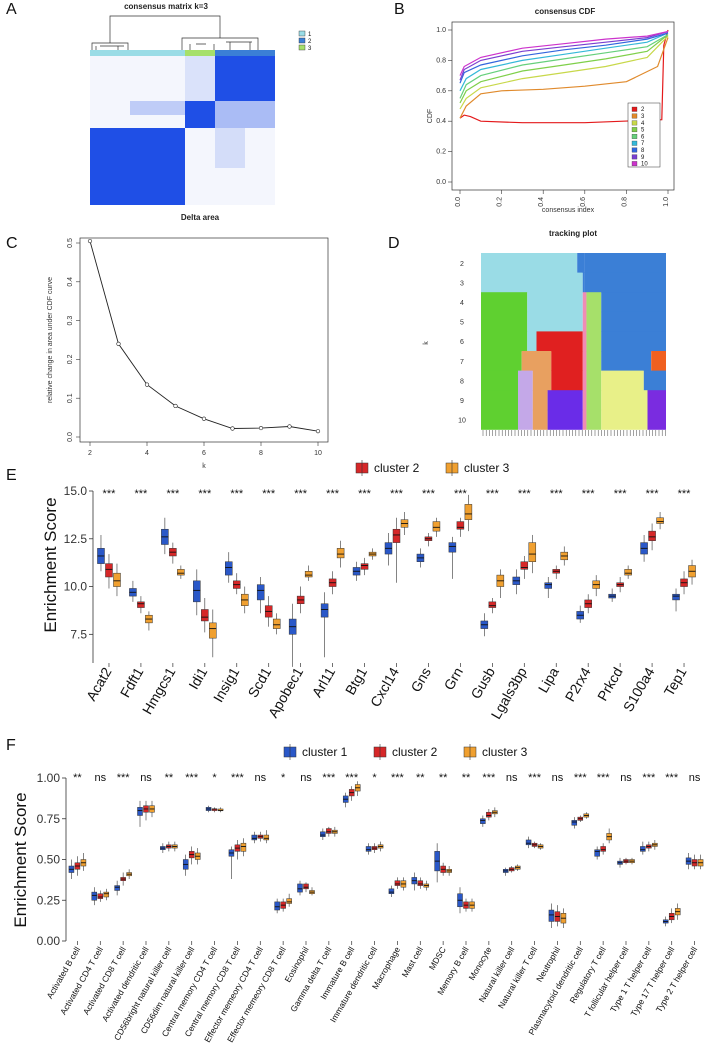 The height and width of the screenshot is (1050, 709). Describe the element at coordinates (568, 210) in the screenshot. I see `cdf-xlabel: consensus index` at that location.